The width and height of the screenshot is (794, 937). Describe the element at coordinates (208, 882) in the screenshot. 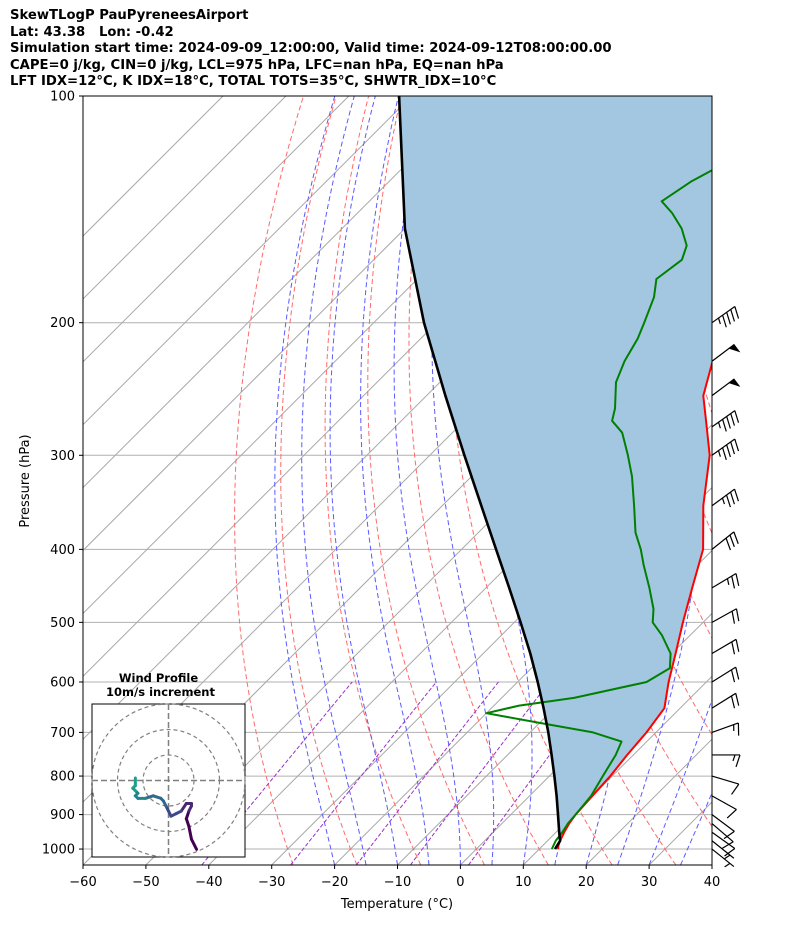

I see `x-tick-label: −40` at that location.